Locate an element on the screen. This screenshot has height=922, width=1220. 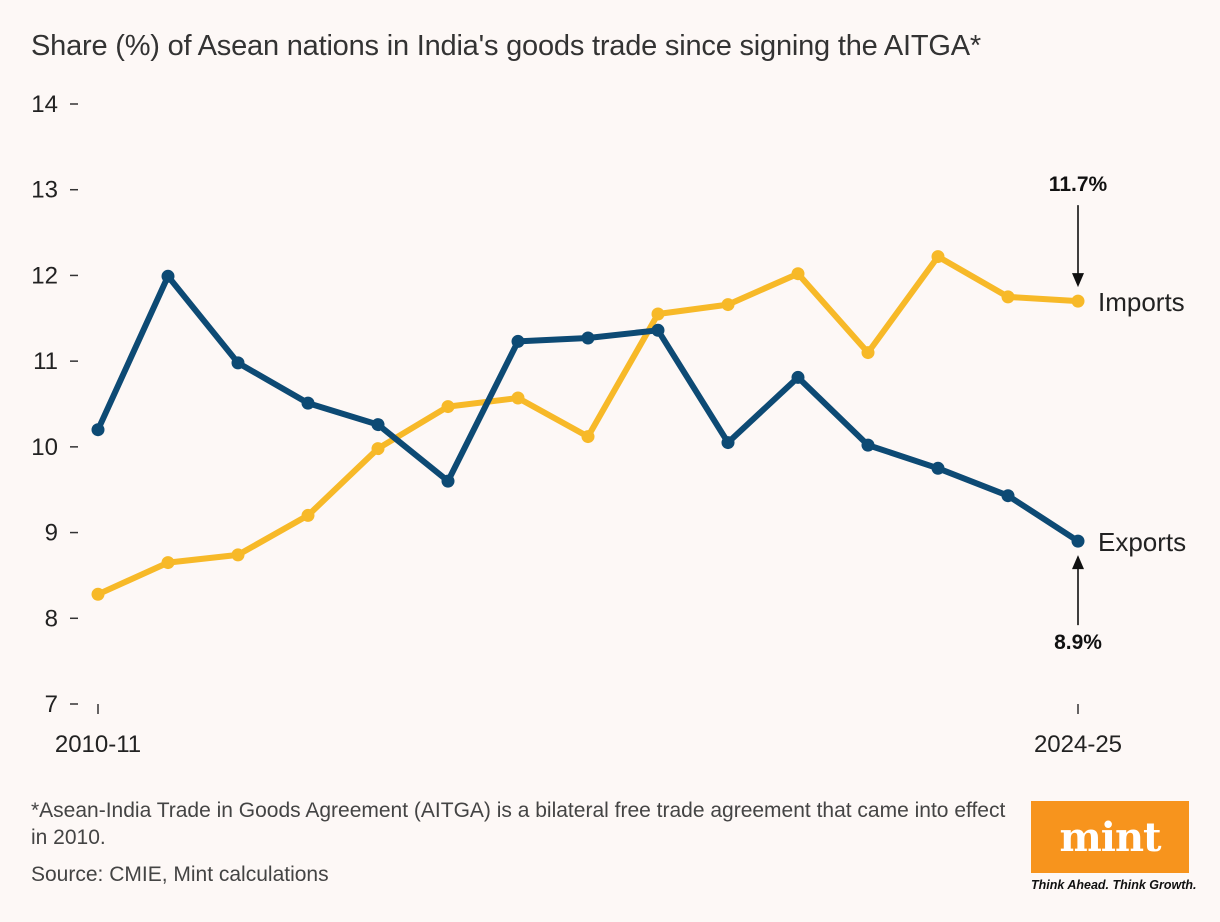
x-axis: 2010-11 2024-25 is located at coordinates (588, 731).